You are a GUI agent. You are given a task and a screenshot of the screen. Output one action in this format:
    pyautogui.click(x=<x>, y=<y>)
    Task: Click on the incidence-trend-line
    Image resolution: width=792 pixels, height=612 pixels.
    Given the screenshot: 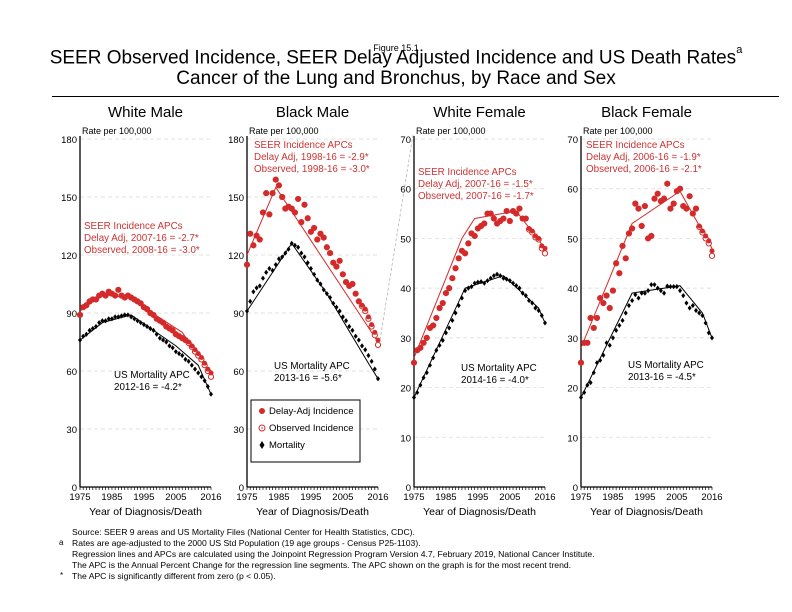 What is the action you would take?
    pyautogui.click(x=312, y=264)
    